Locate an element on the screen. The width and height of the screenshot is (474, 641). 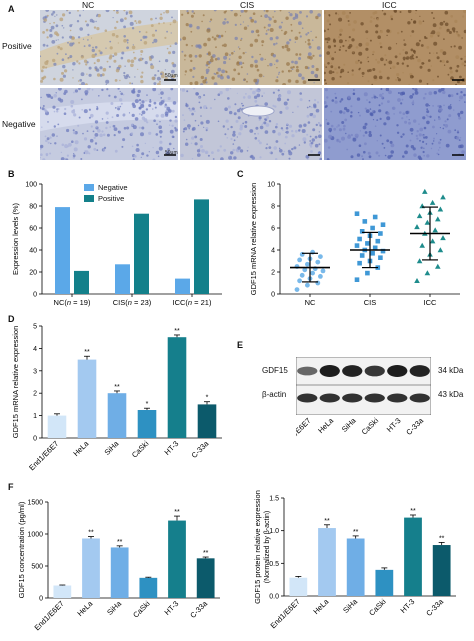
x-tick-label: CaSki is located at coordinates (140, 449).